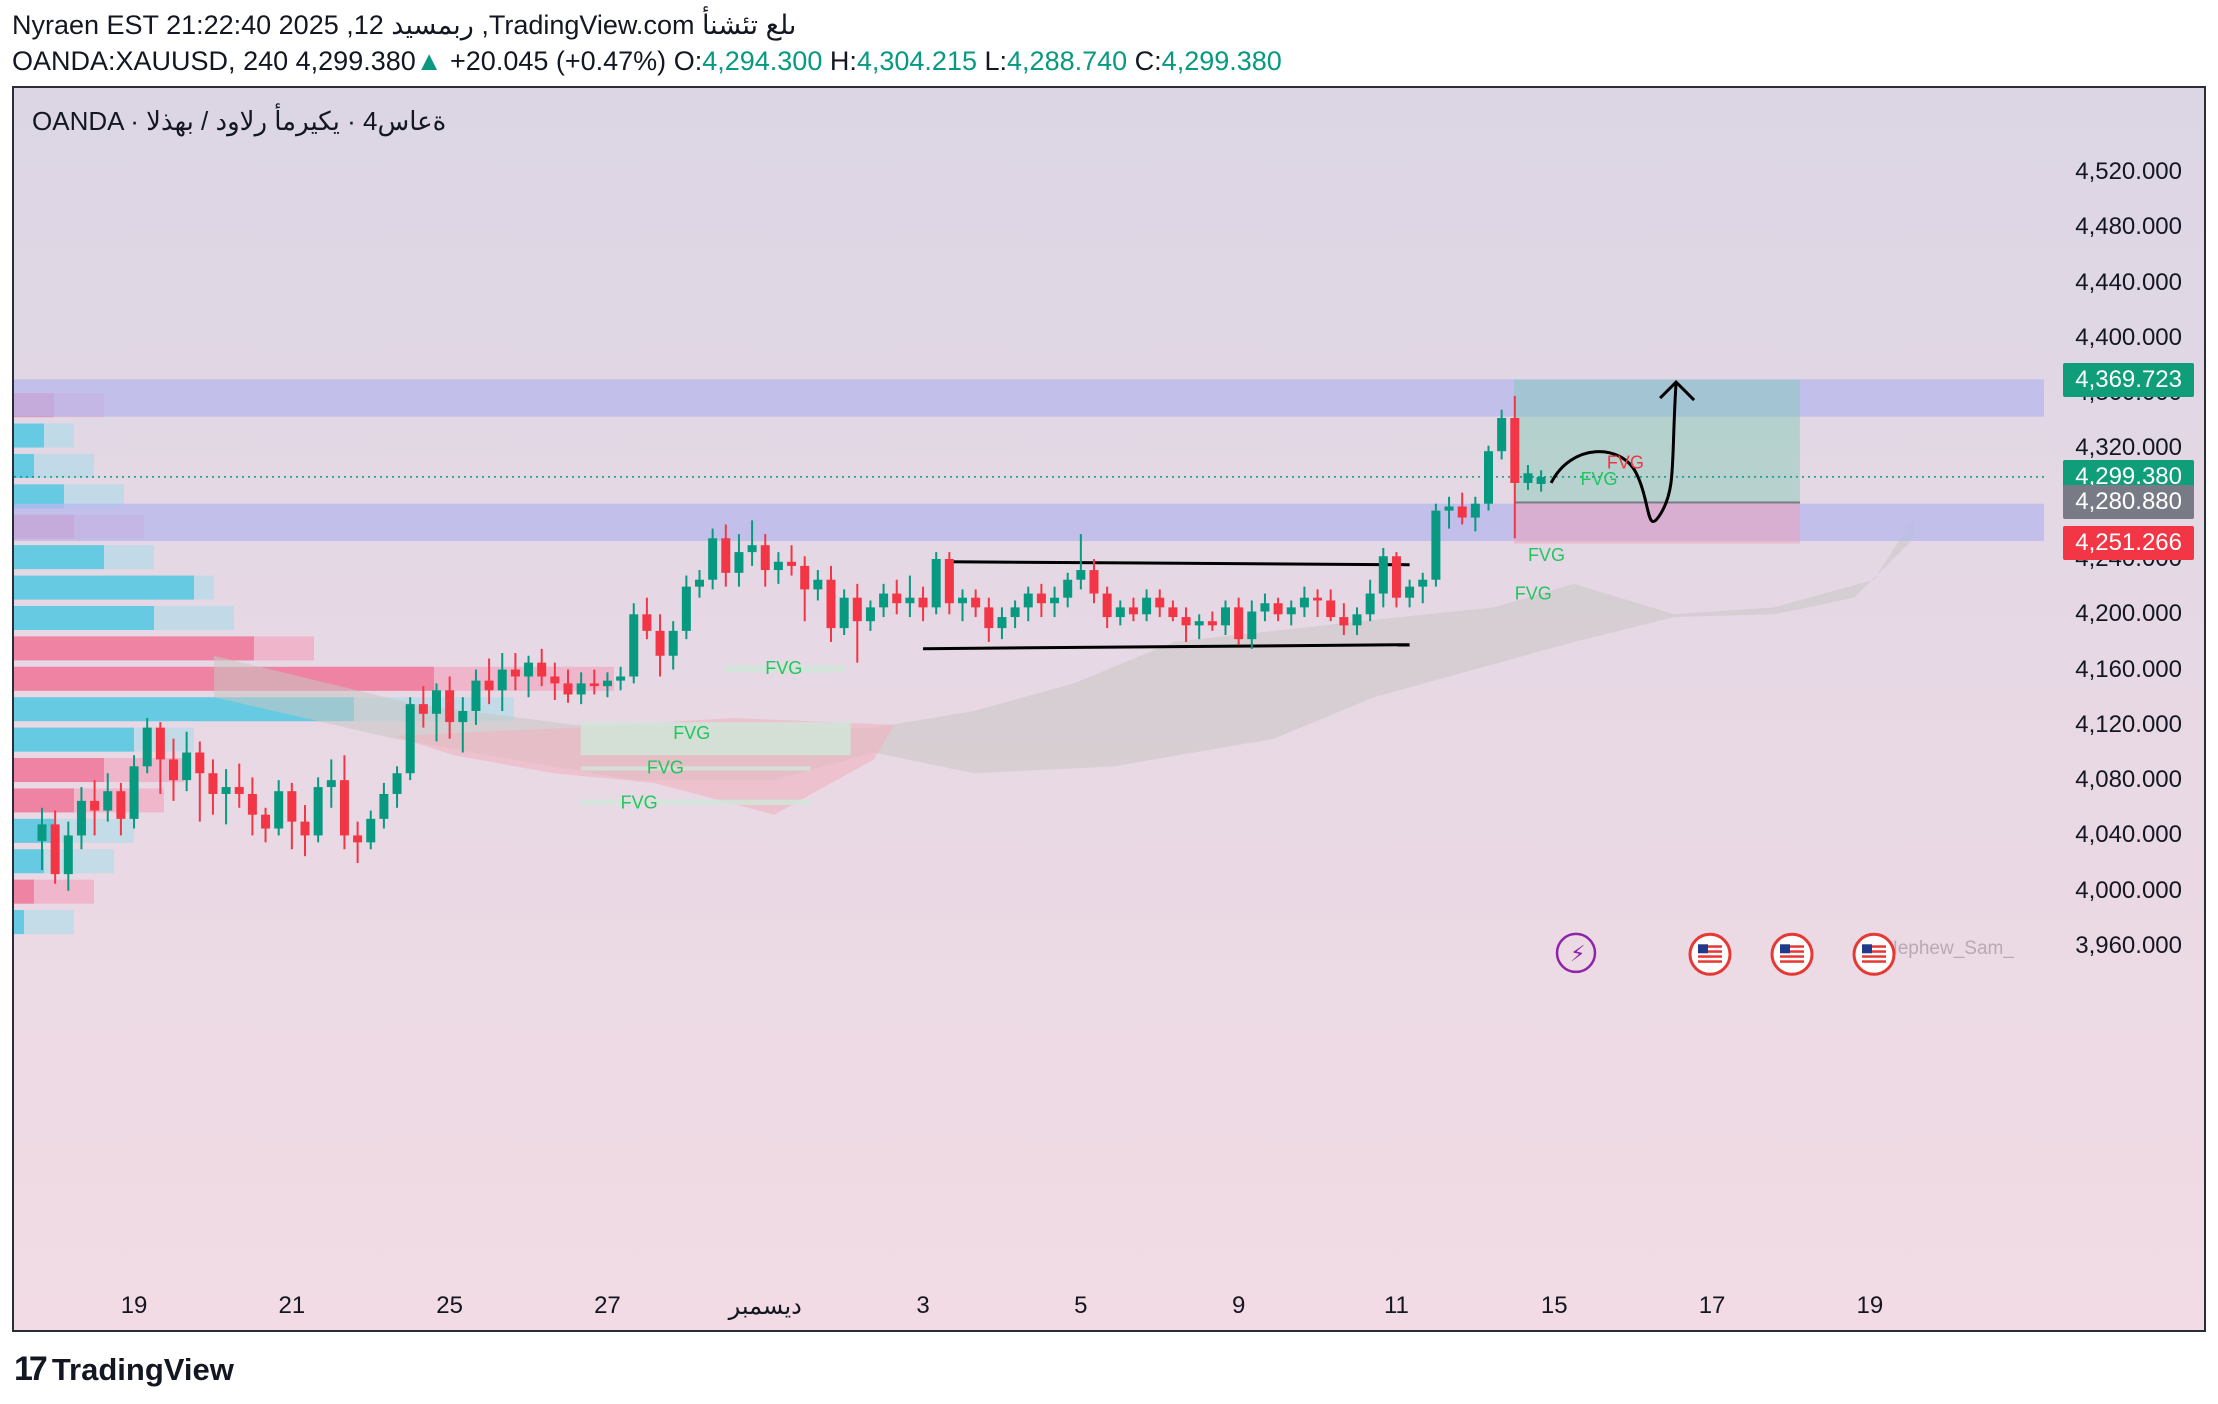 The width and height of the screenshot is (2218, 1404). Describe the element at coordinates (266, 61) in the screenshot. I see `interval: 240` at that location.